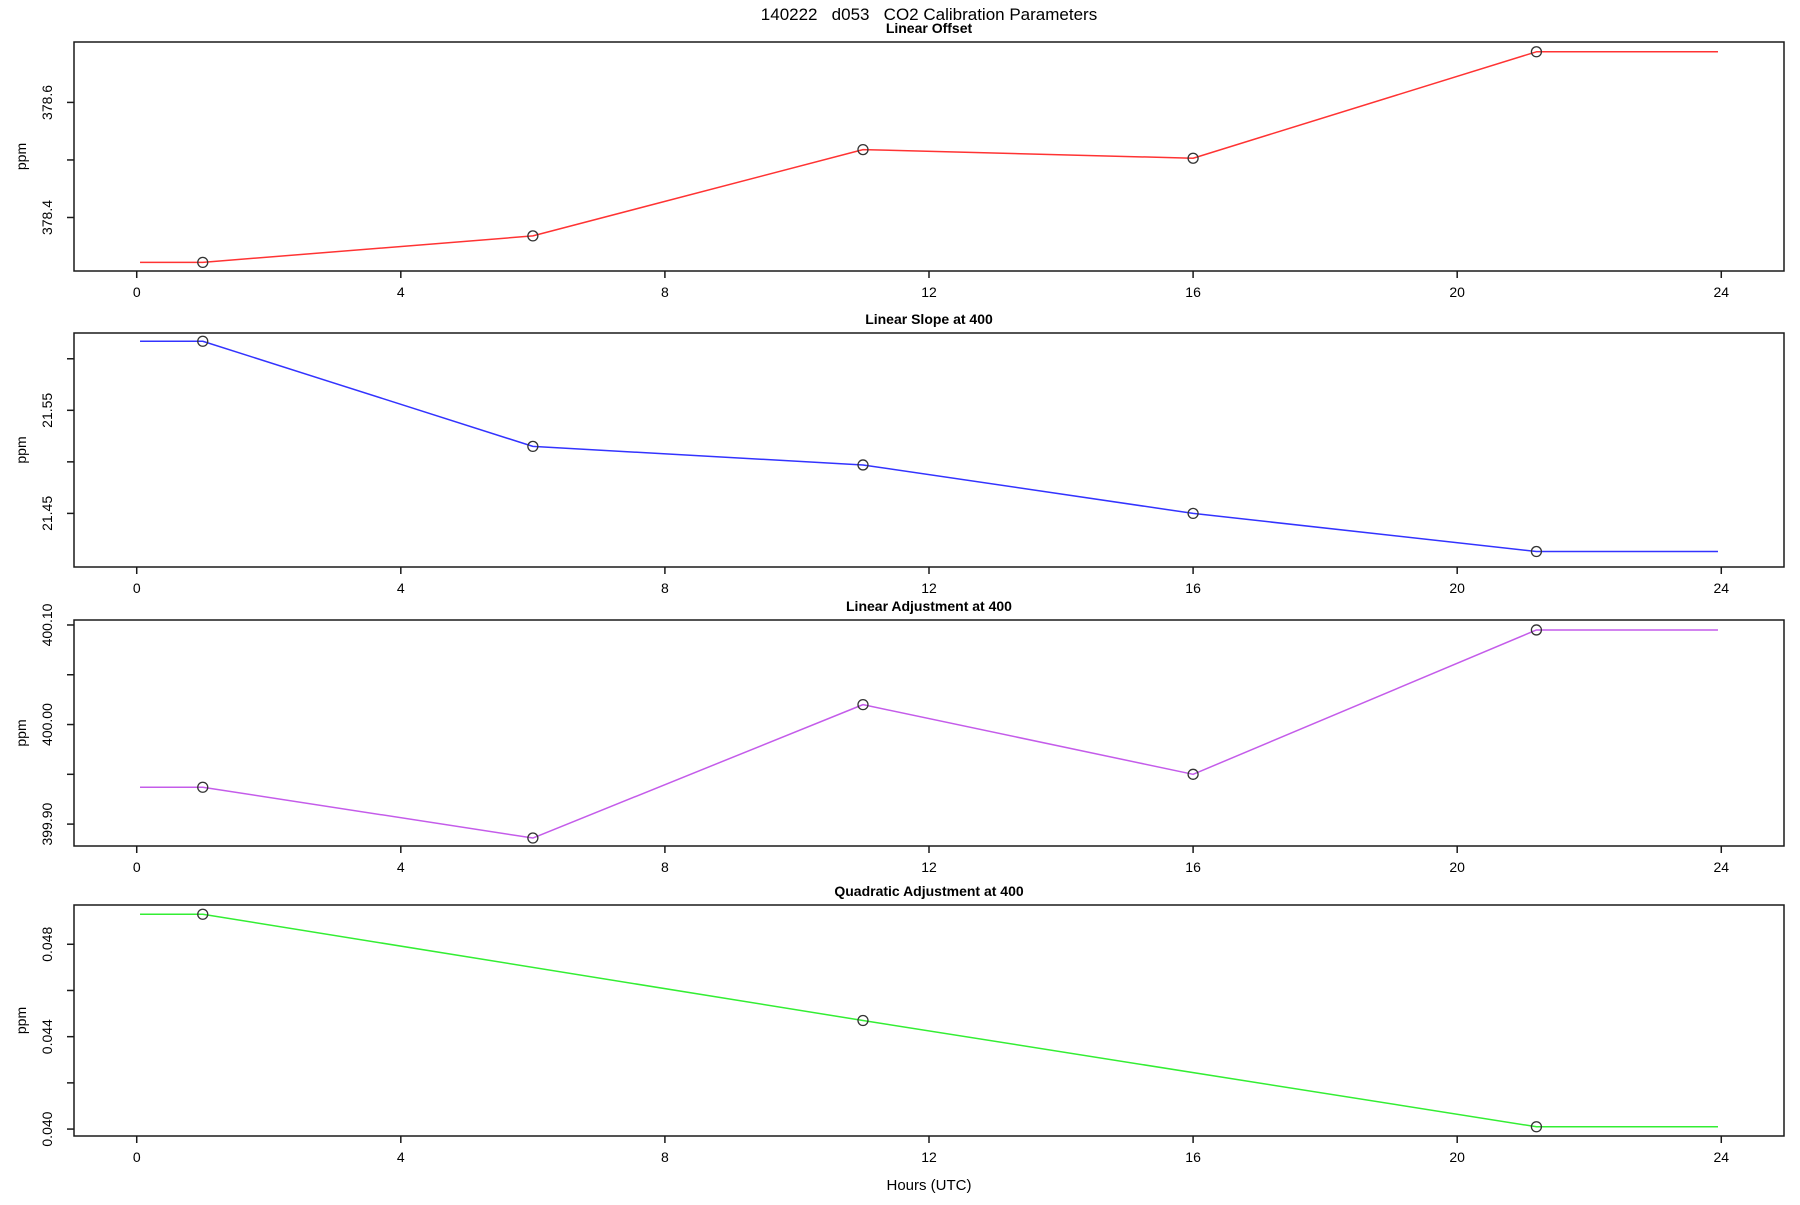 Image resolution: width=1800 pixels, height=1205 pixels. What do you see at coordinates (47, 944) in the screenshot?
I see `y-axis-tick-label: 0.048` at bounding box center [47, 944].